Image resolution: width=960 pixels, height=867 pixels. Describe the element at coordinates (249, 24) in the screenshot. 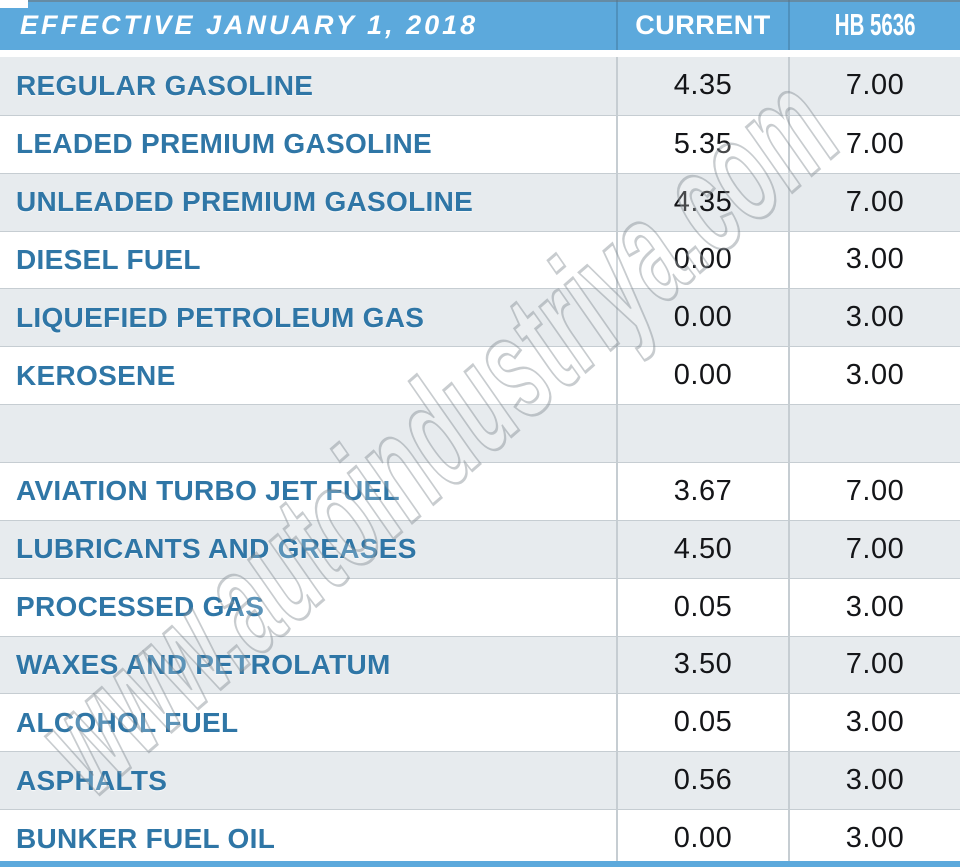

I see `table-title: EFFECTIVE JANUARY 1, 2018` at that location.